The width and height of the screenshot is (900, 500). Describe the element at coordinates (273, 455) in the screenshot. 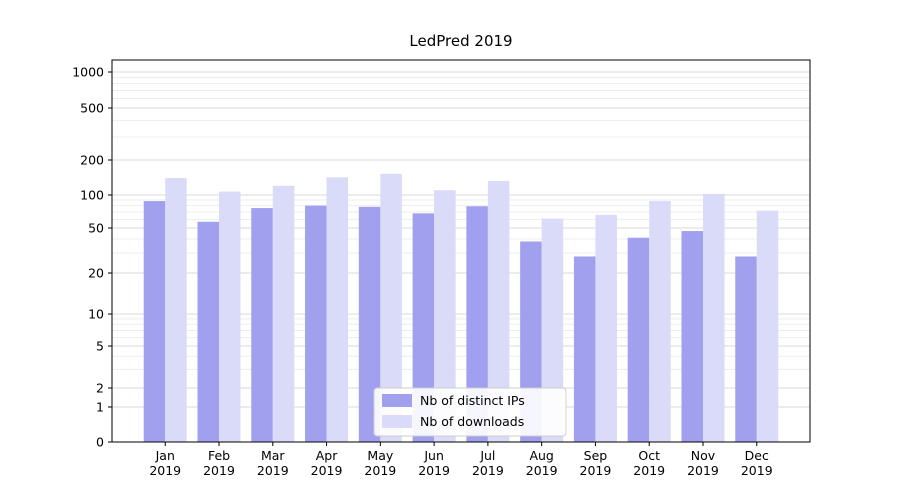

I see `x-tick-label-month: Mar` at that location.